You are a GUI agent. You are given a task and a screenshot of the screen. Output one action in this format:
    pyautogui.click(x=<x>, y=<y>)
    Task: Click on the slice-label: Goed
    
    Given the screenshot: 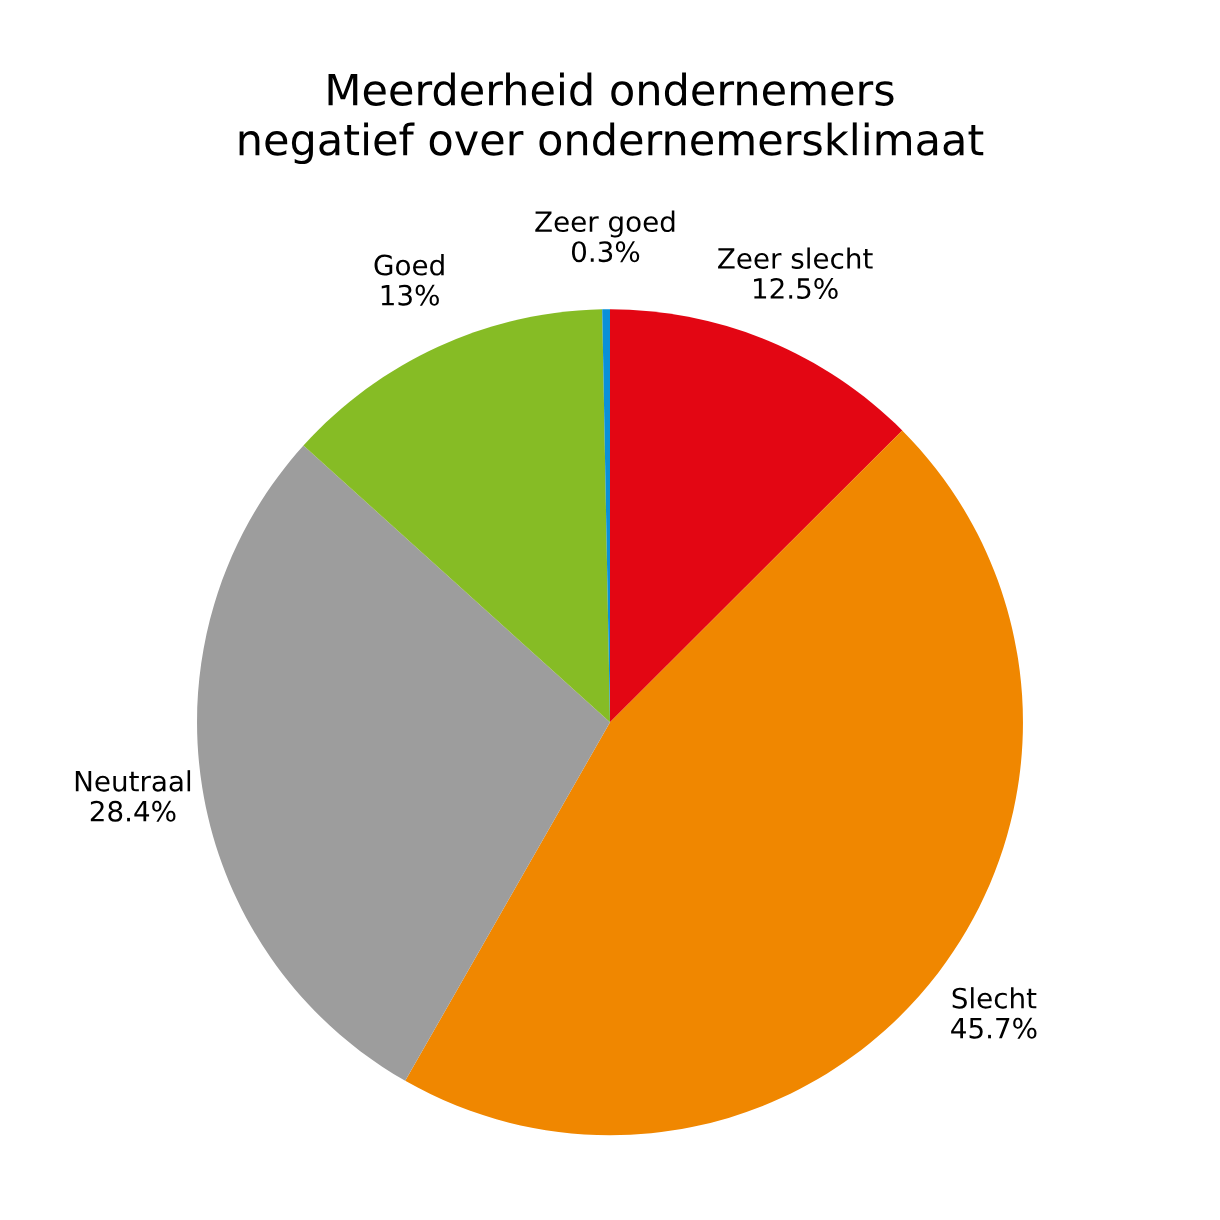 What is the action you would take?
    pyautogui.click(x=409, y=265)
    